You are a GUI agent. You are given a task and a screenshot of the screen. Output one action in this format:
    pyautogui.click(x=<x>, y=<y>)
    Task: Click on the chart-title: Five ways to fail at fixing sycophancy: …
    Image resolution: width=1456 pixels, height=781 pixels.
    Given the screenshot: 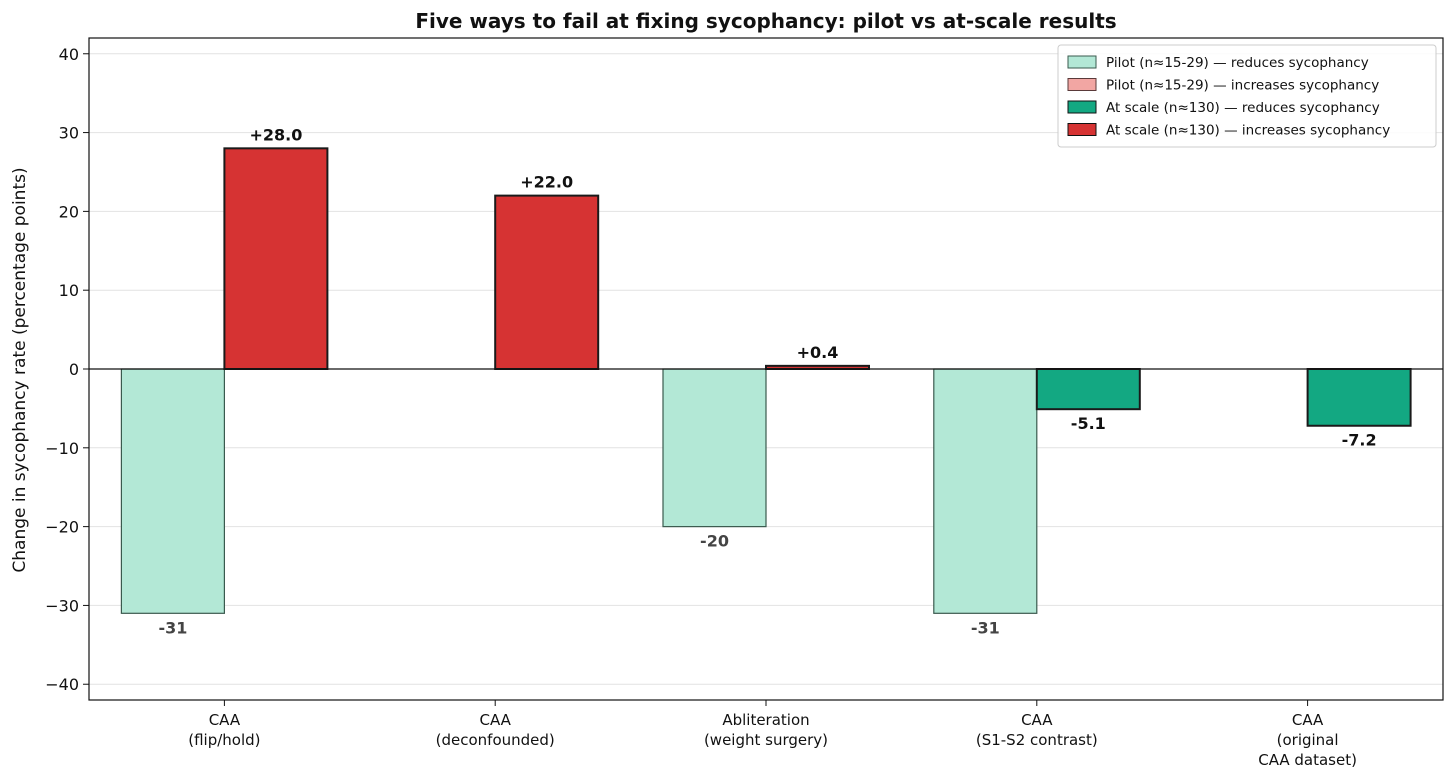 What is the action you would take?
    pyautogui.click(x=765, y=21)
    